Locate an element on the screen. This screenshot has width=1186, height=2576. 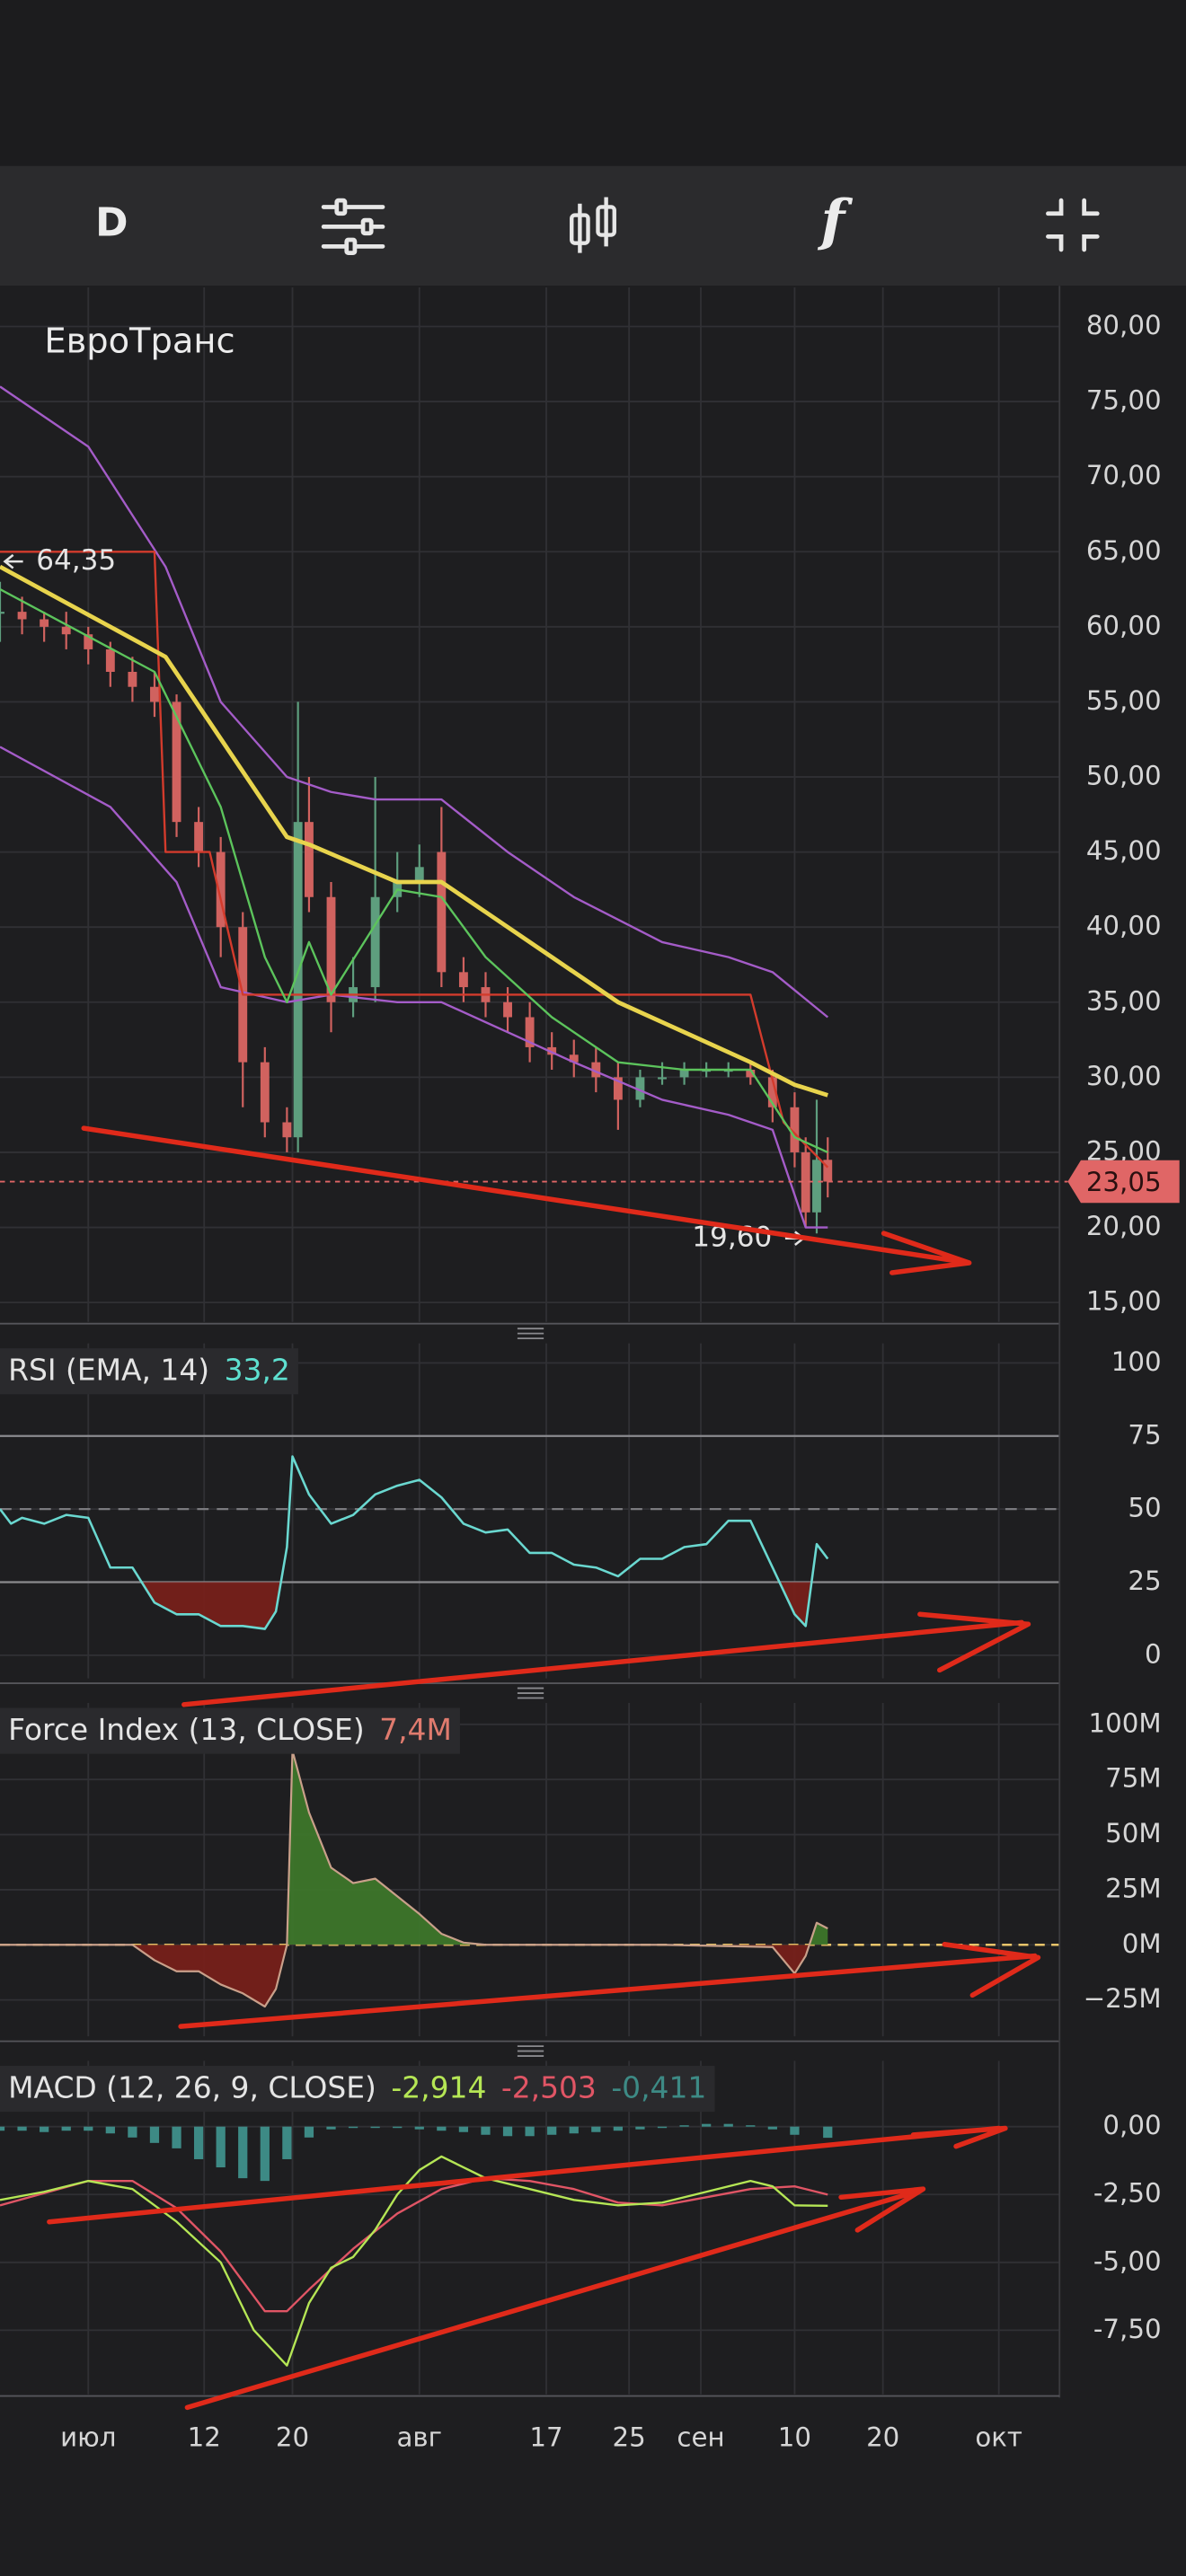
chart-title: ЕвроТранс is located at coordinates (139, 342).